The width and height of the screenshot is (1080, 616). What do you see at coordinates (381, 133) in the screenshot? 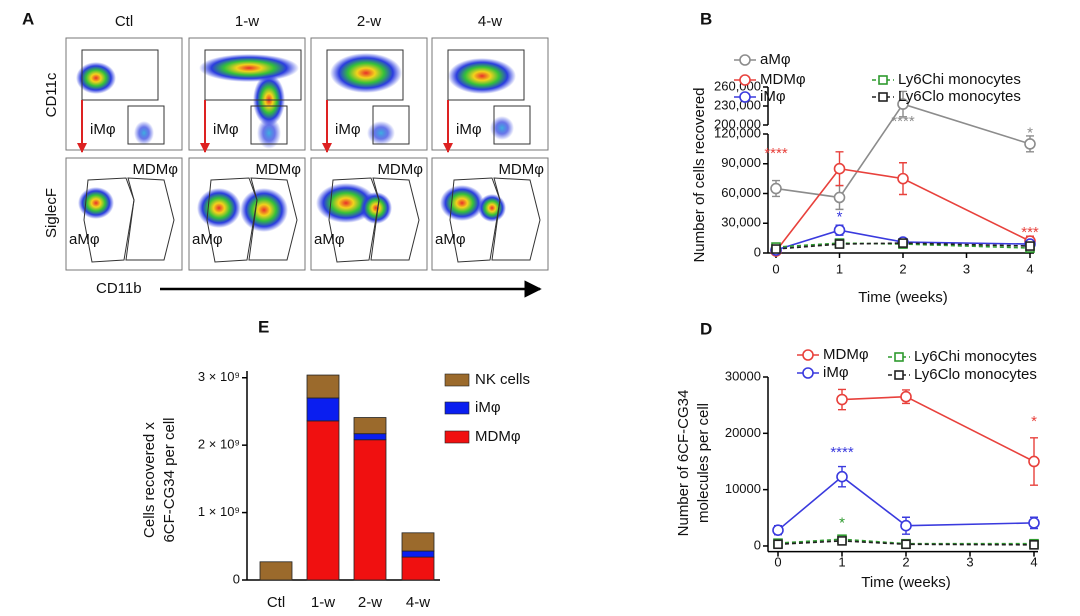
I see `density-sparse` at bounding box center [381, 133].